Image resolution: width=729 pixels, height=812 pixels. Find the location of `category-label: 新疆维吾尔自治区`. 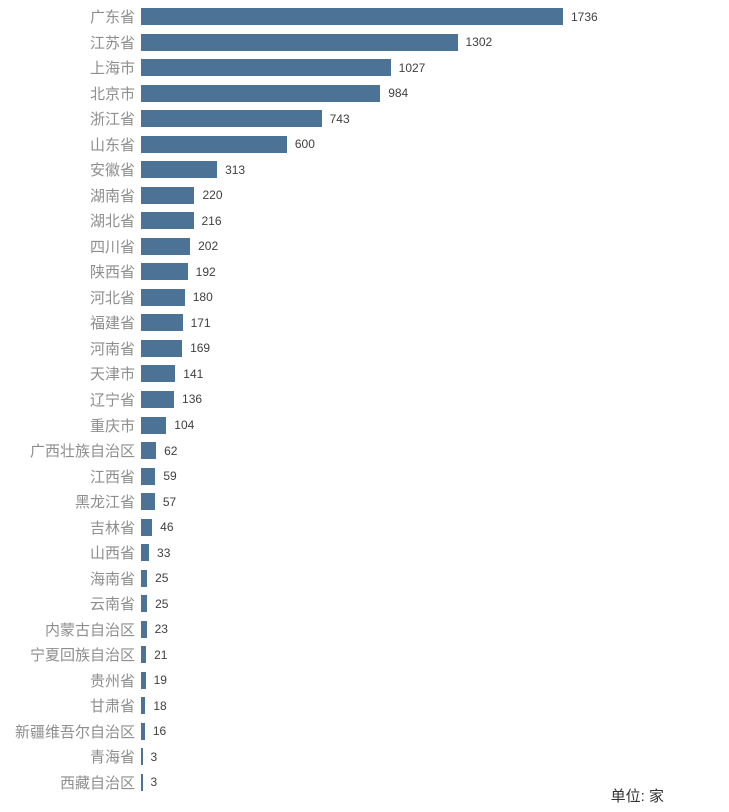

category-label: 新疆维吾尔自治区 is located at coordinates (74, 732).